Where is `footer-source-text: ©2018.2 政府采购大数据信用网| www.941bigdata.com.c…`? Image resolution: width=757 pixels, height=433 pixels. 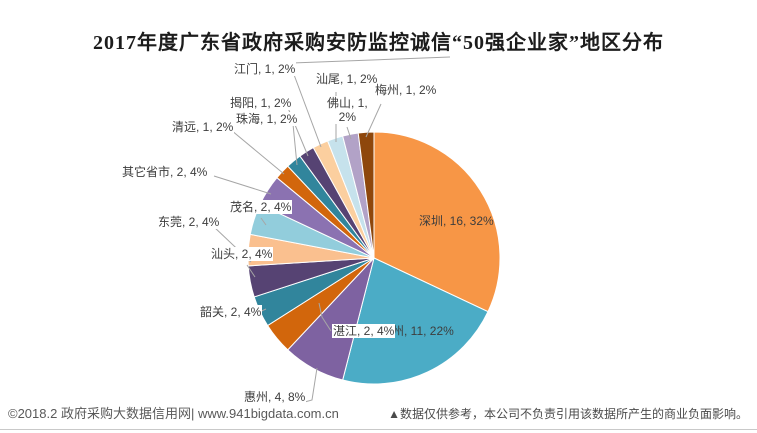 footer-source-text: ©2018.2 政府采购大数据信用网| www.941bigdata.com.c… is located at coordinates (173, 413).